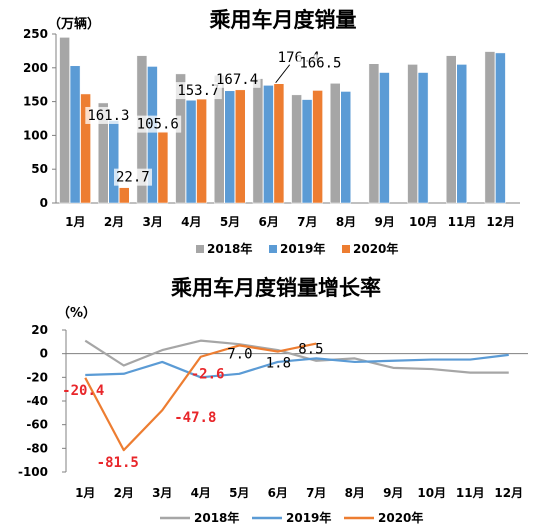 Image resolution: width=550 pixels, height=530 pixels. What do you see at coordinates (35, 68) in the screenshot?
I see `bar-y-tick-label: 200` at bounding box center [35, 68].